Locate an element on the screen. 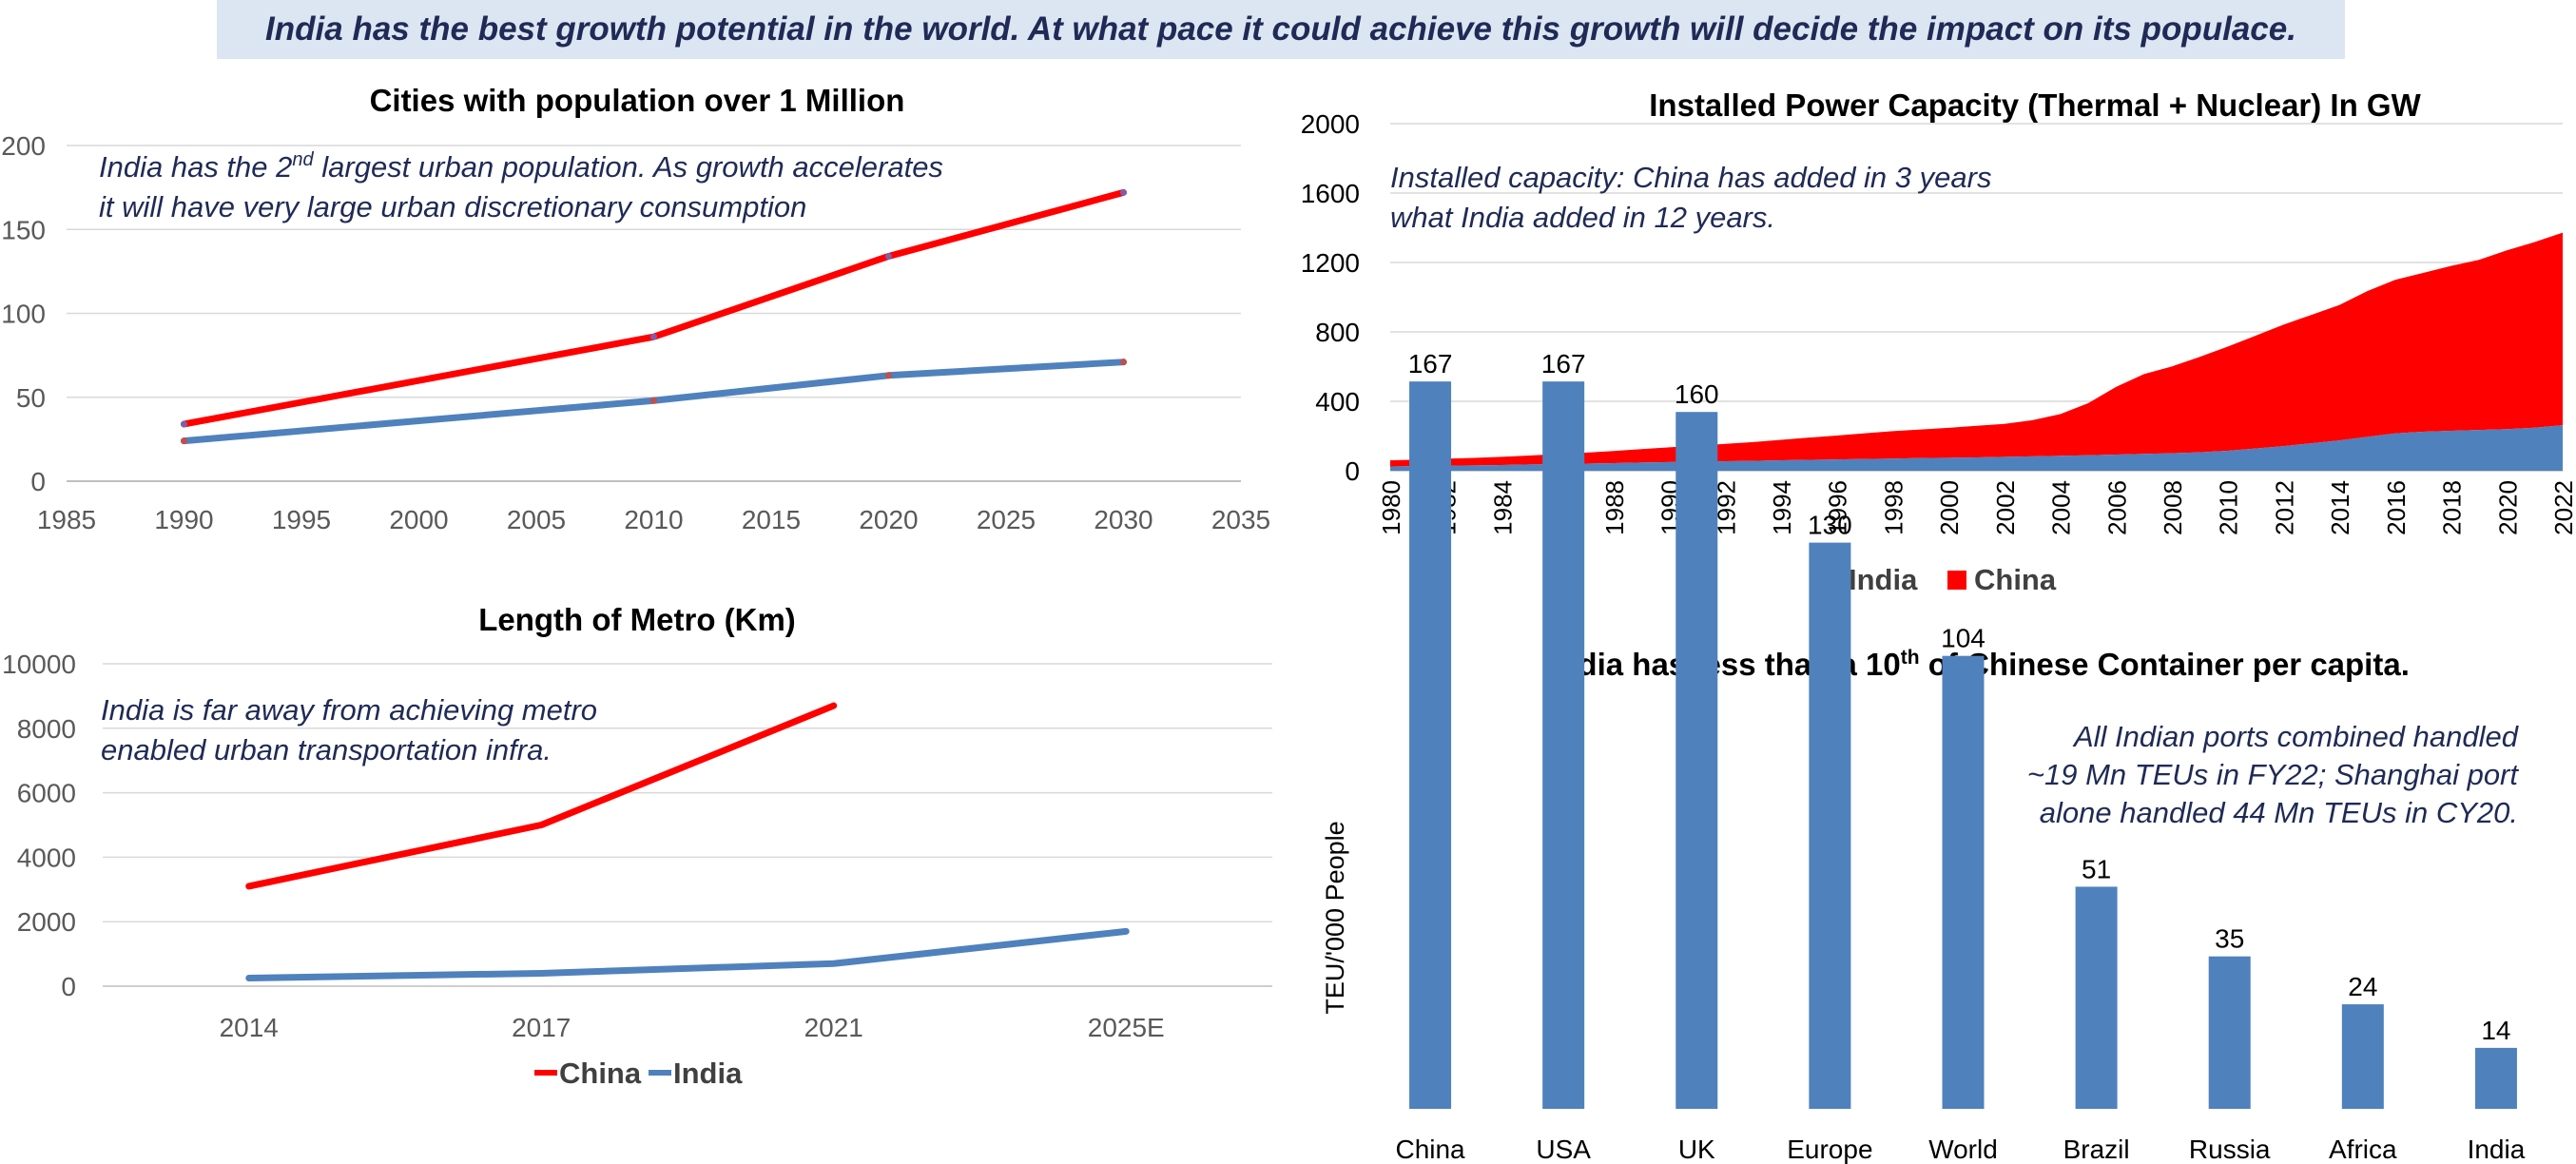 The height and width of the screenshot is (1164, 2576). metro-y-tick: 0 is located at coordinates (68, 987).